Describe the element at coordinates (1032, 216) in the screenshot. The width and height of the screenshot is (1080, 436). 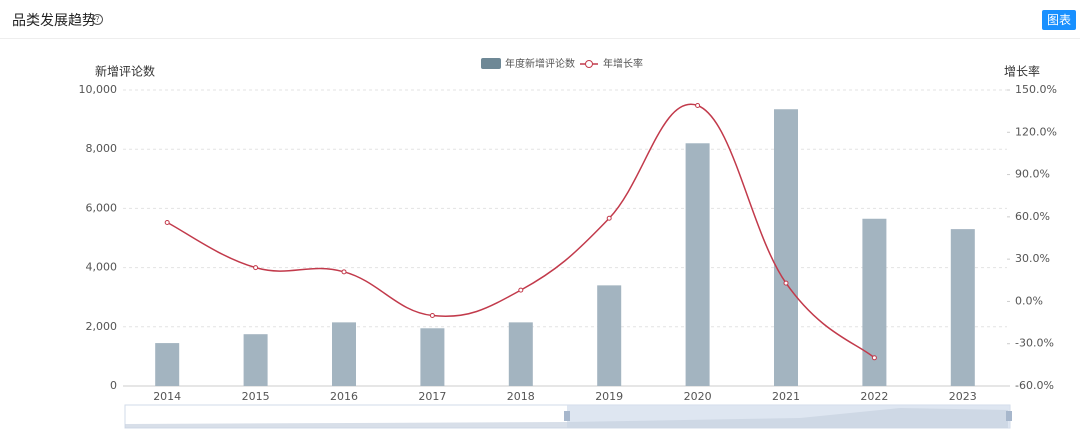
I see `y2-tick-label: 60.0%` at that location.